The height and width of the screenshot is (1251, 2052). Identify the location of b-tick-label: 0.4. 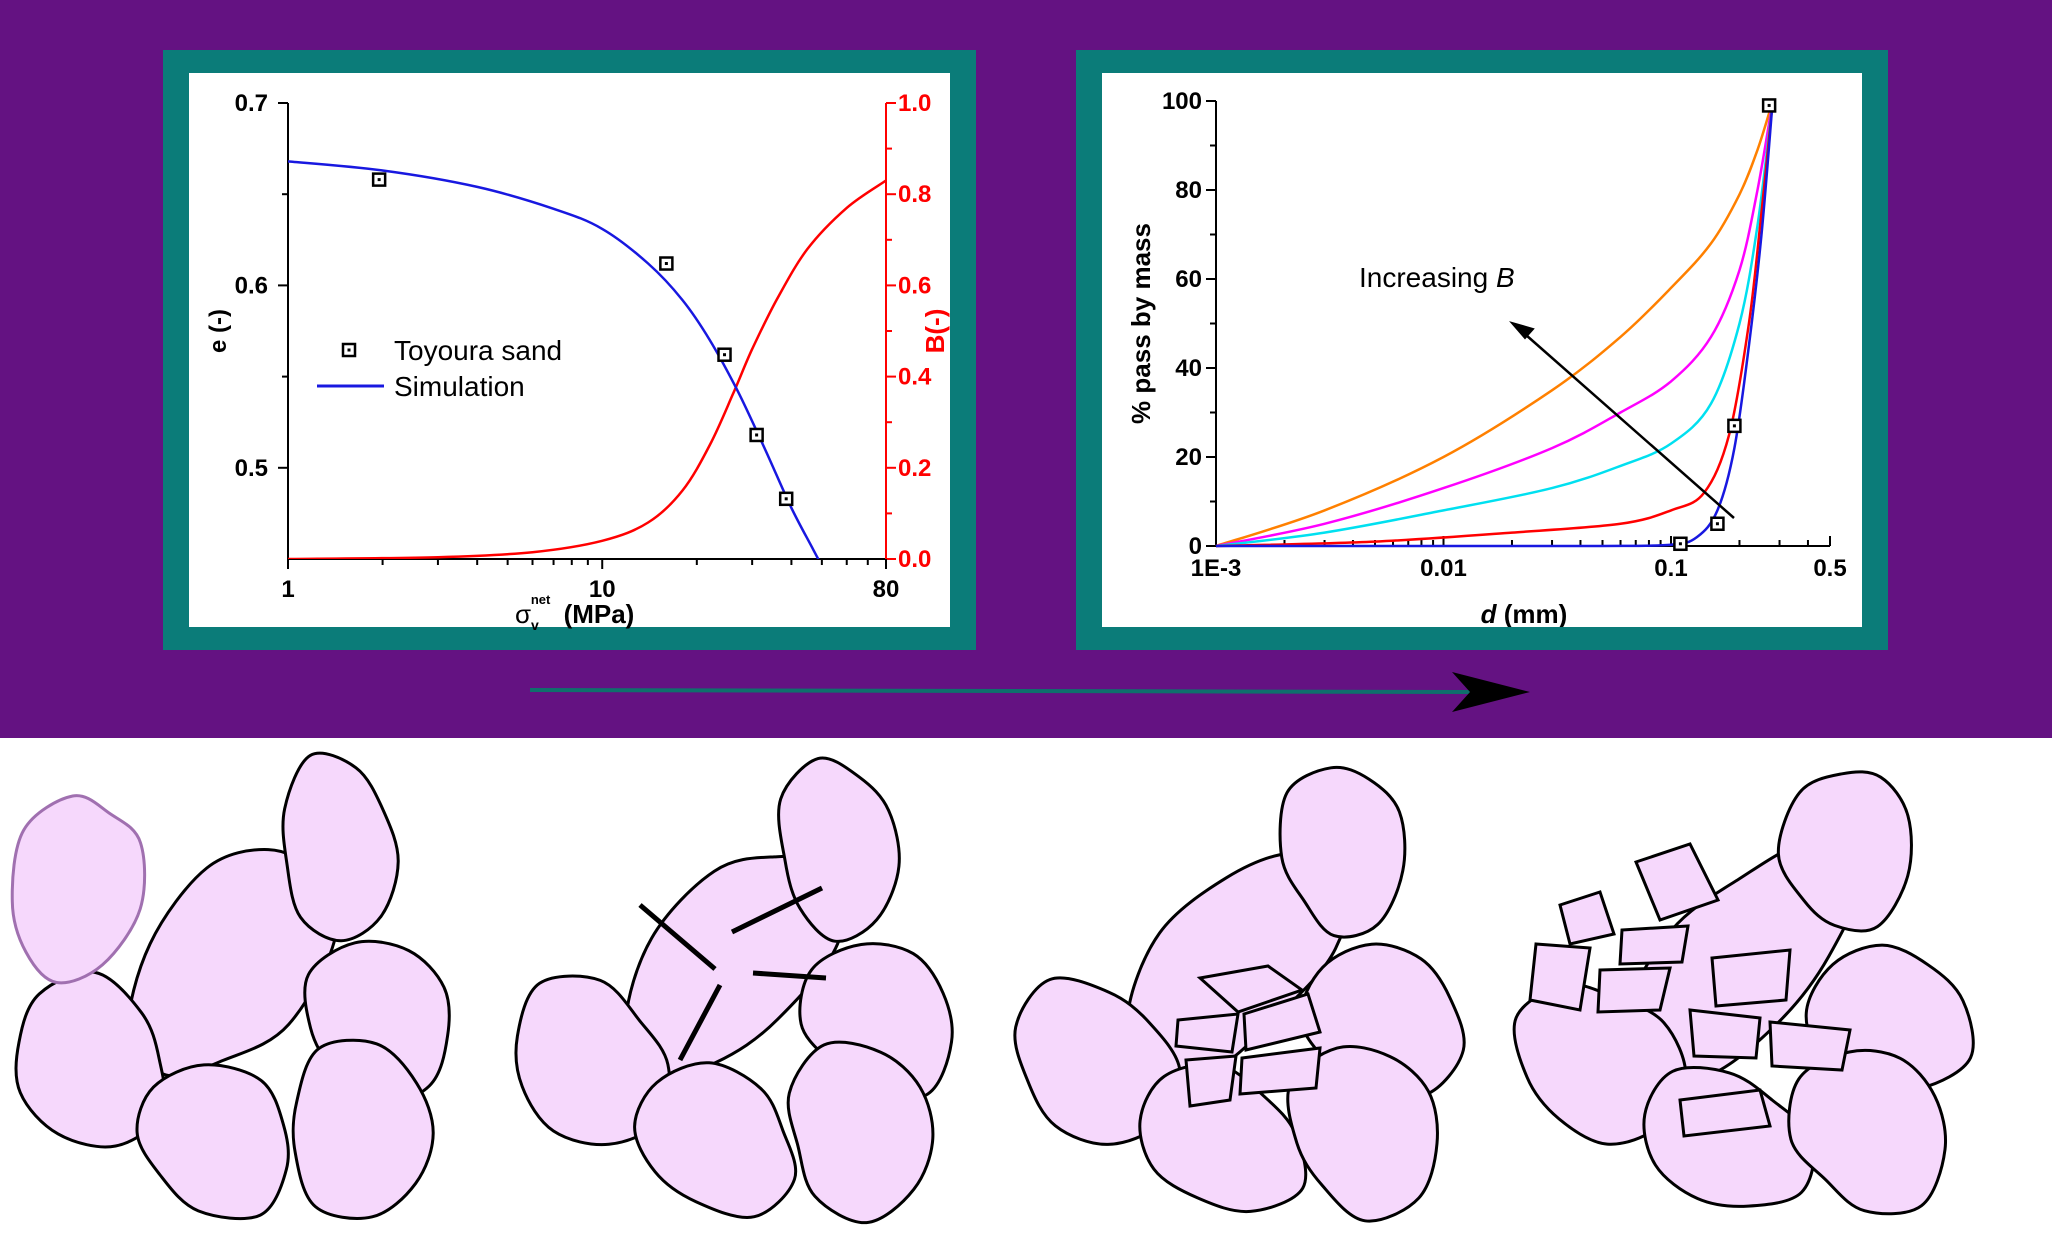
(915, 377).